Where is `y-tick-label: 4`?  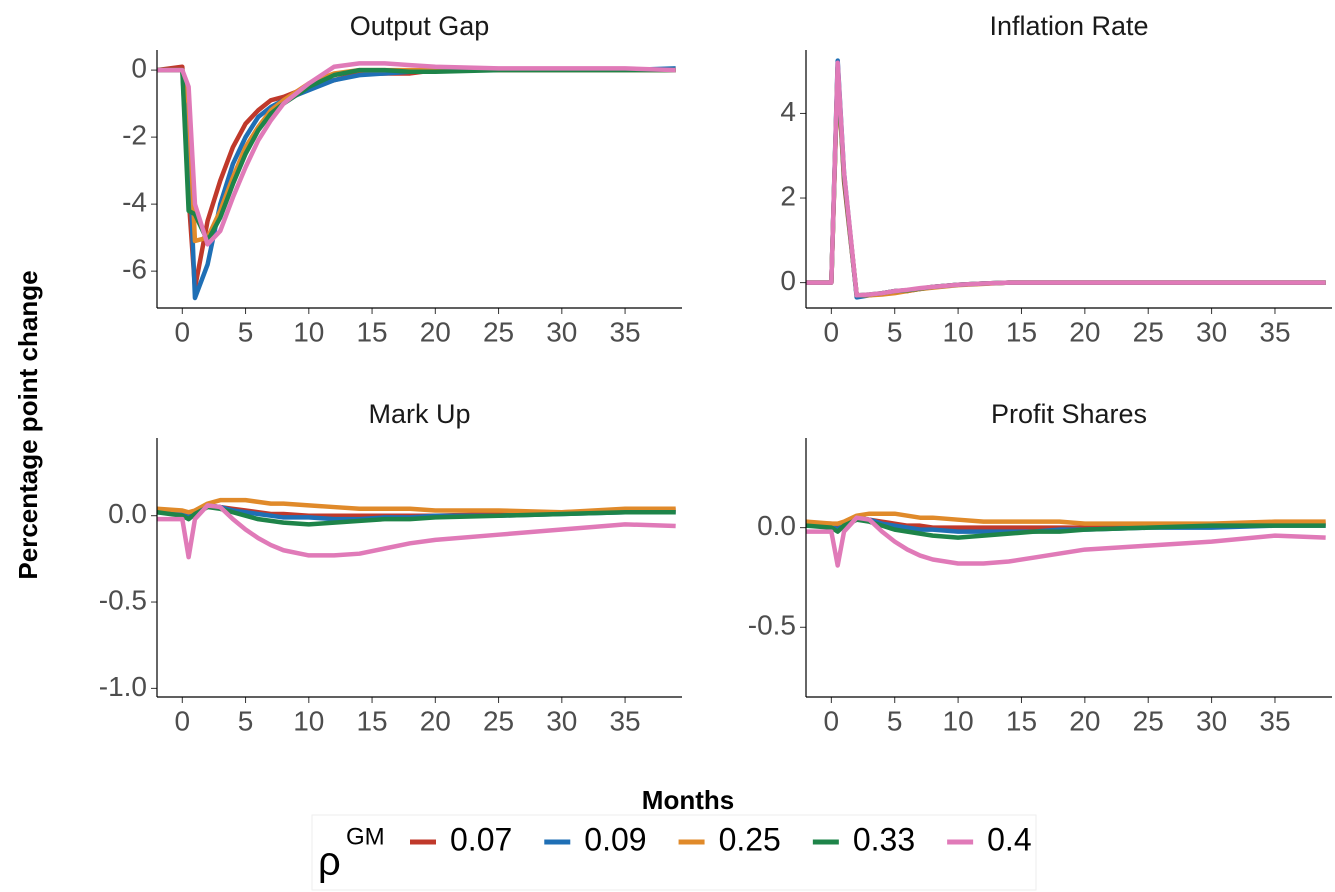
y-tick-label: 4 is located at coordinates (788, 111).